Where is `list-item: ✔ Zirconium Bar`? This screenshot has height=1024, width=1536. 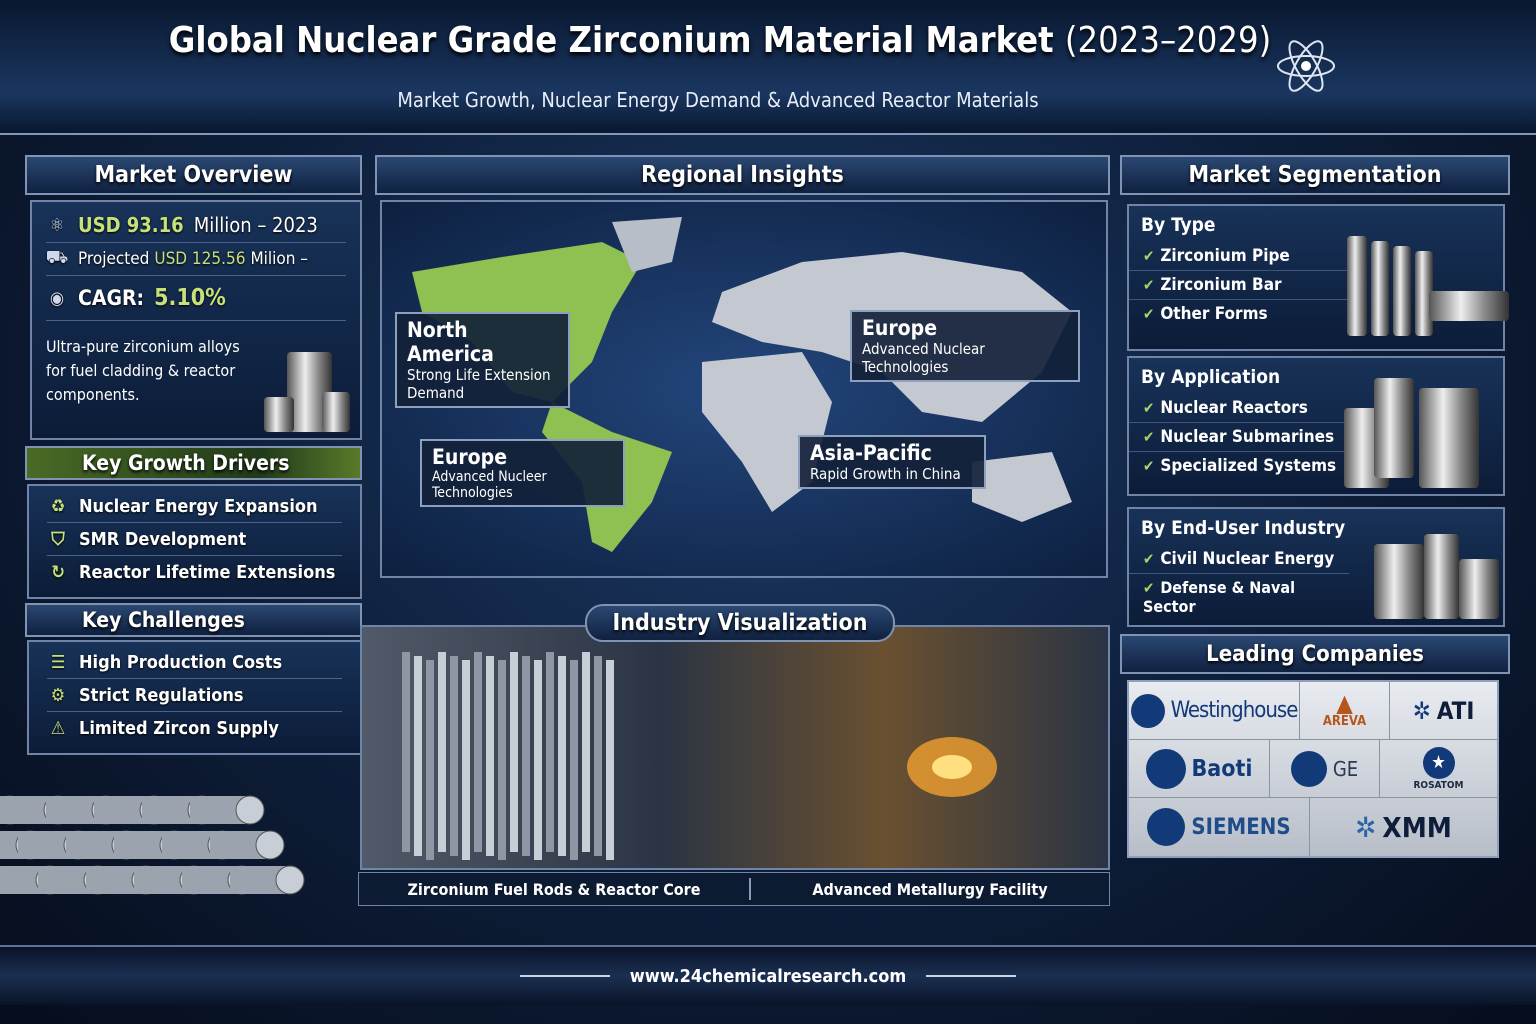
list-item: ✔ Zirconium Bar is located at coordinates (1239, 285).